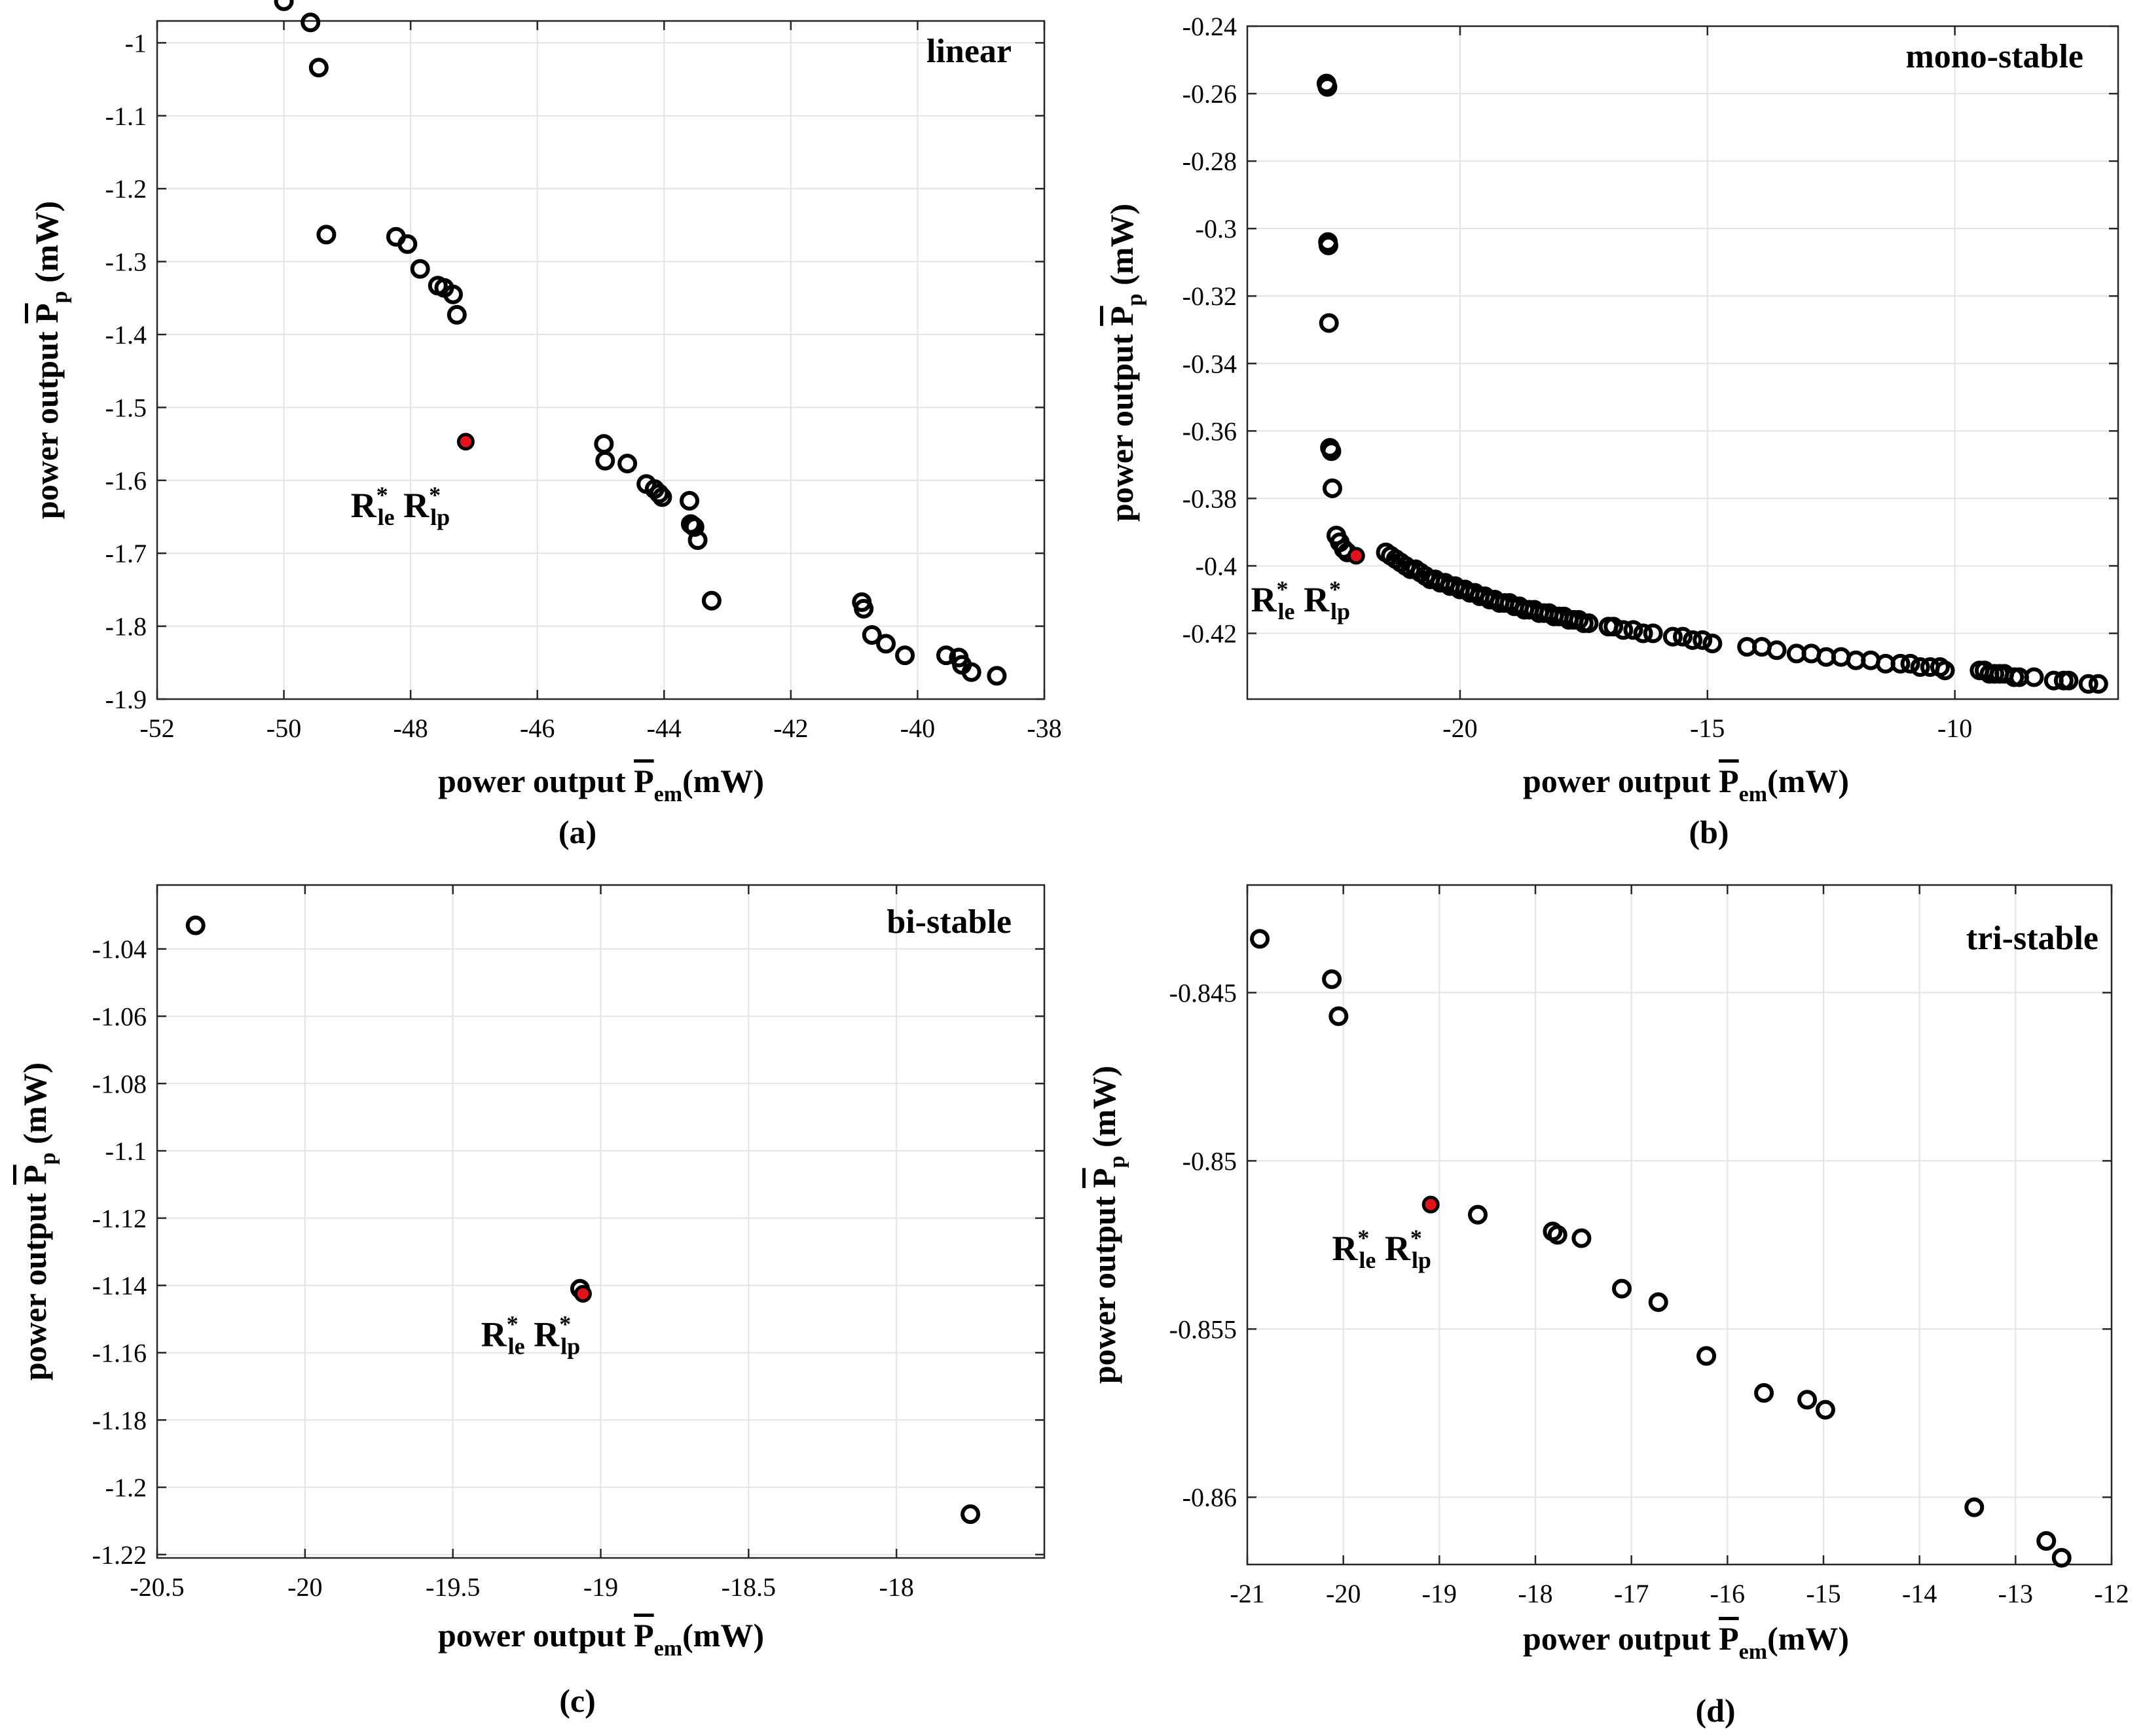  Describe the element at coordinates (126, 553) in the screenshot. I see `y-tick-label: -1.7` at that location.